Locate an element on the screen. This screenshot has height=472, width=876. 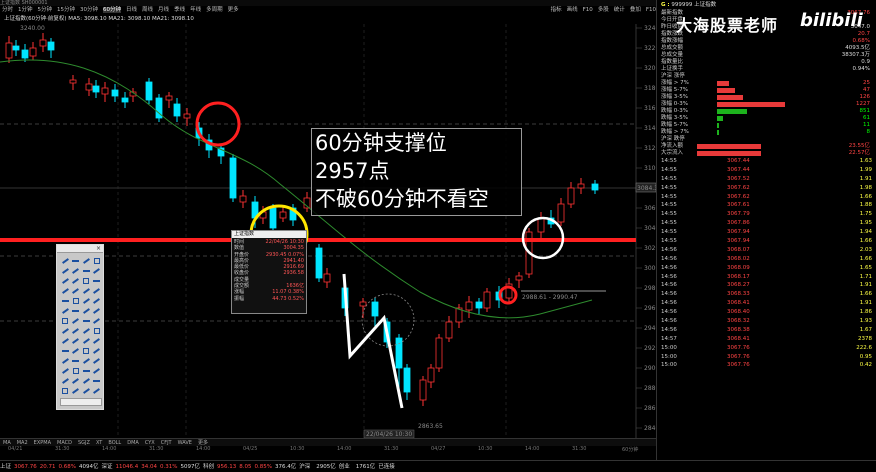
indicator-tab-3: MACD is located at coordinates (64, 443).